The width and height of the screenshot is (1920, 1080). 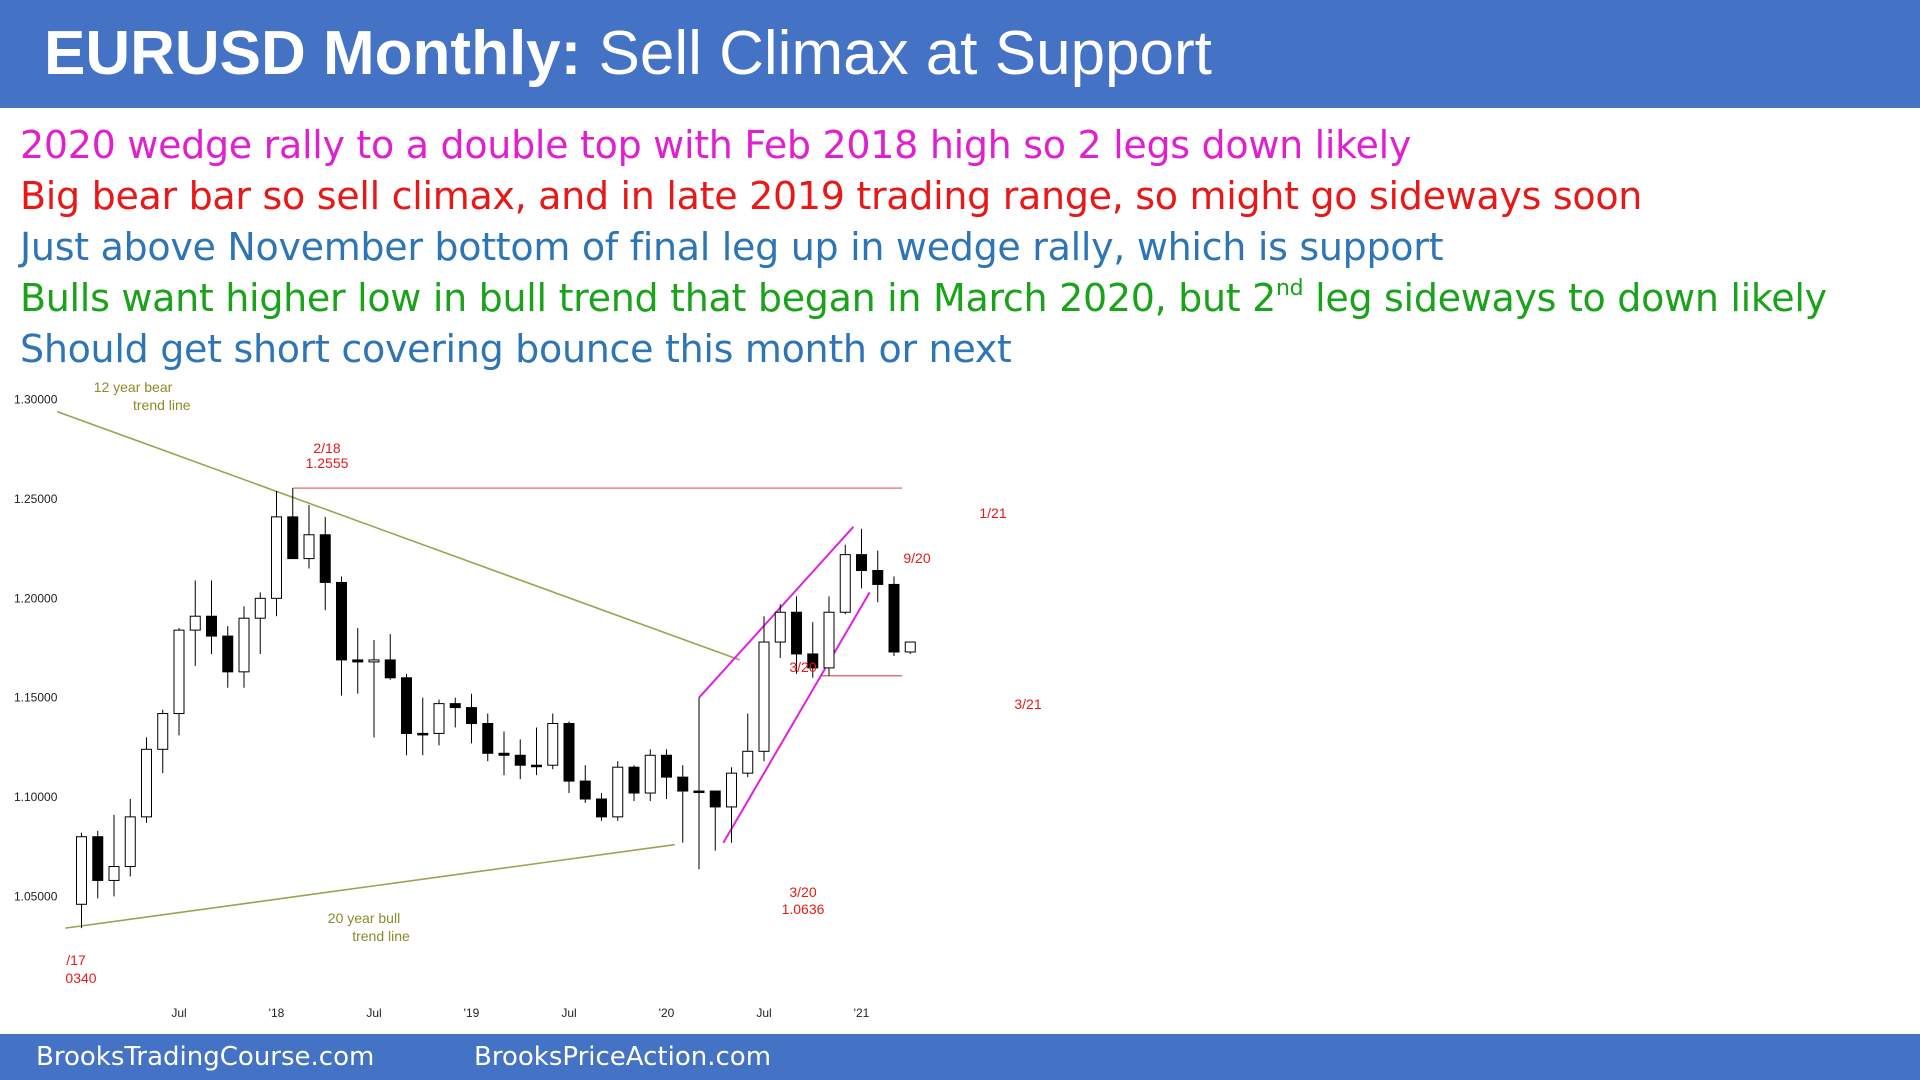 What do you see at coordinates (327, 463) in the screenshot?
I see `chart-annotation: 1.2555` at bounding box center [327, 463].